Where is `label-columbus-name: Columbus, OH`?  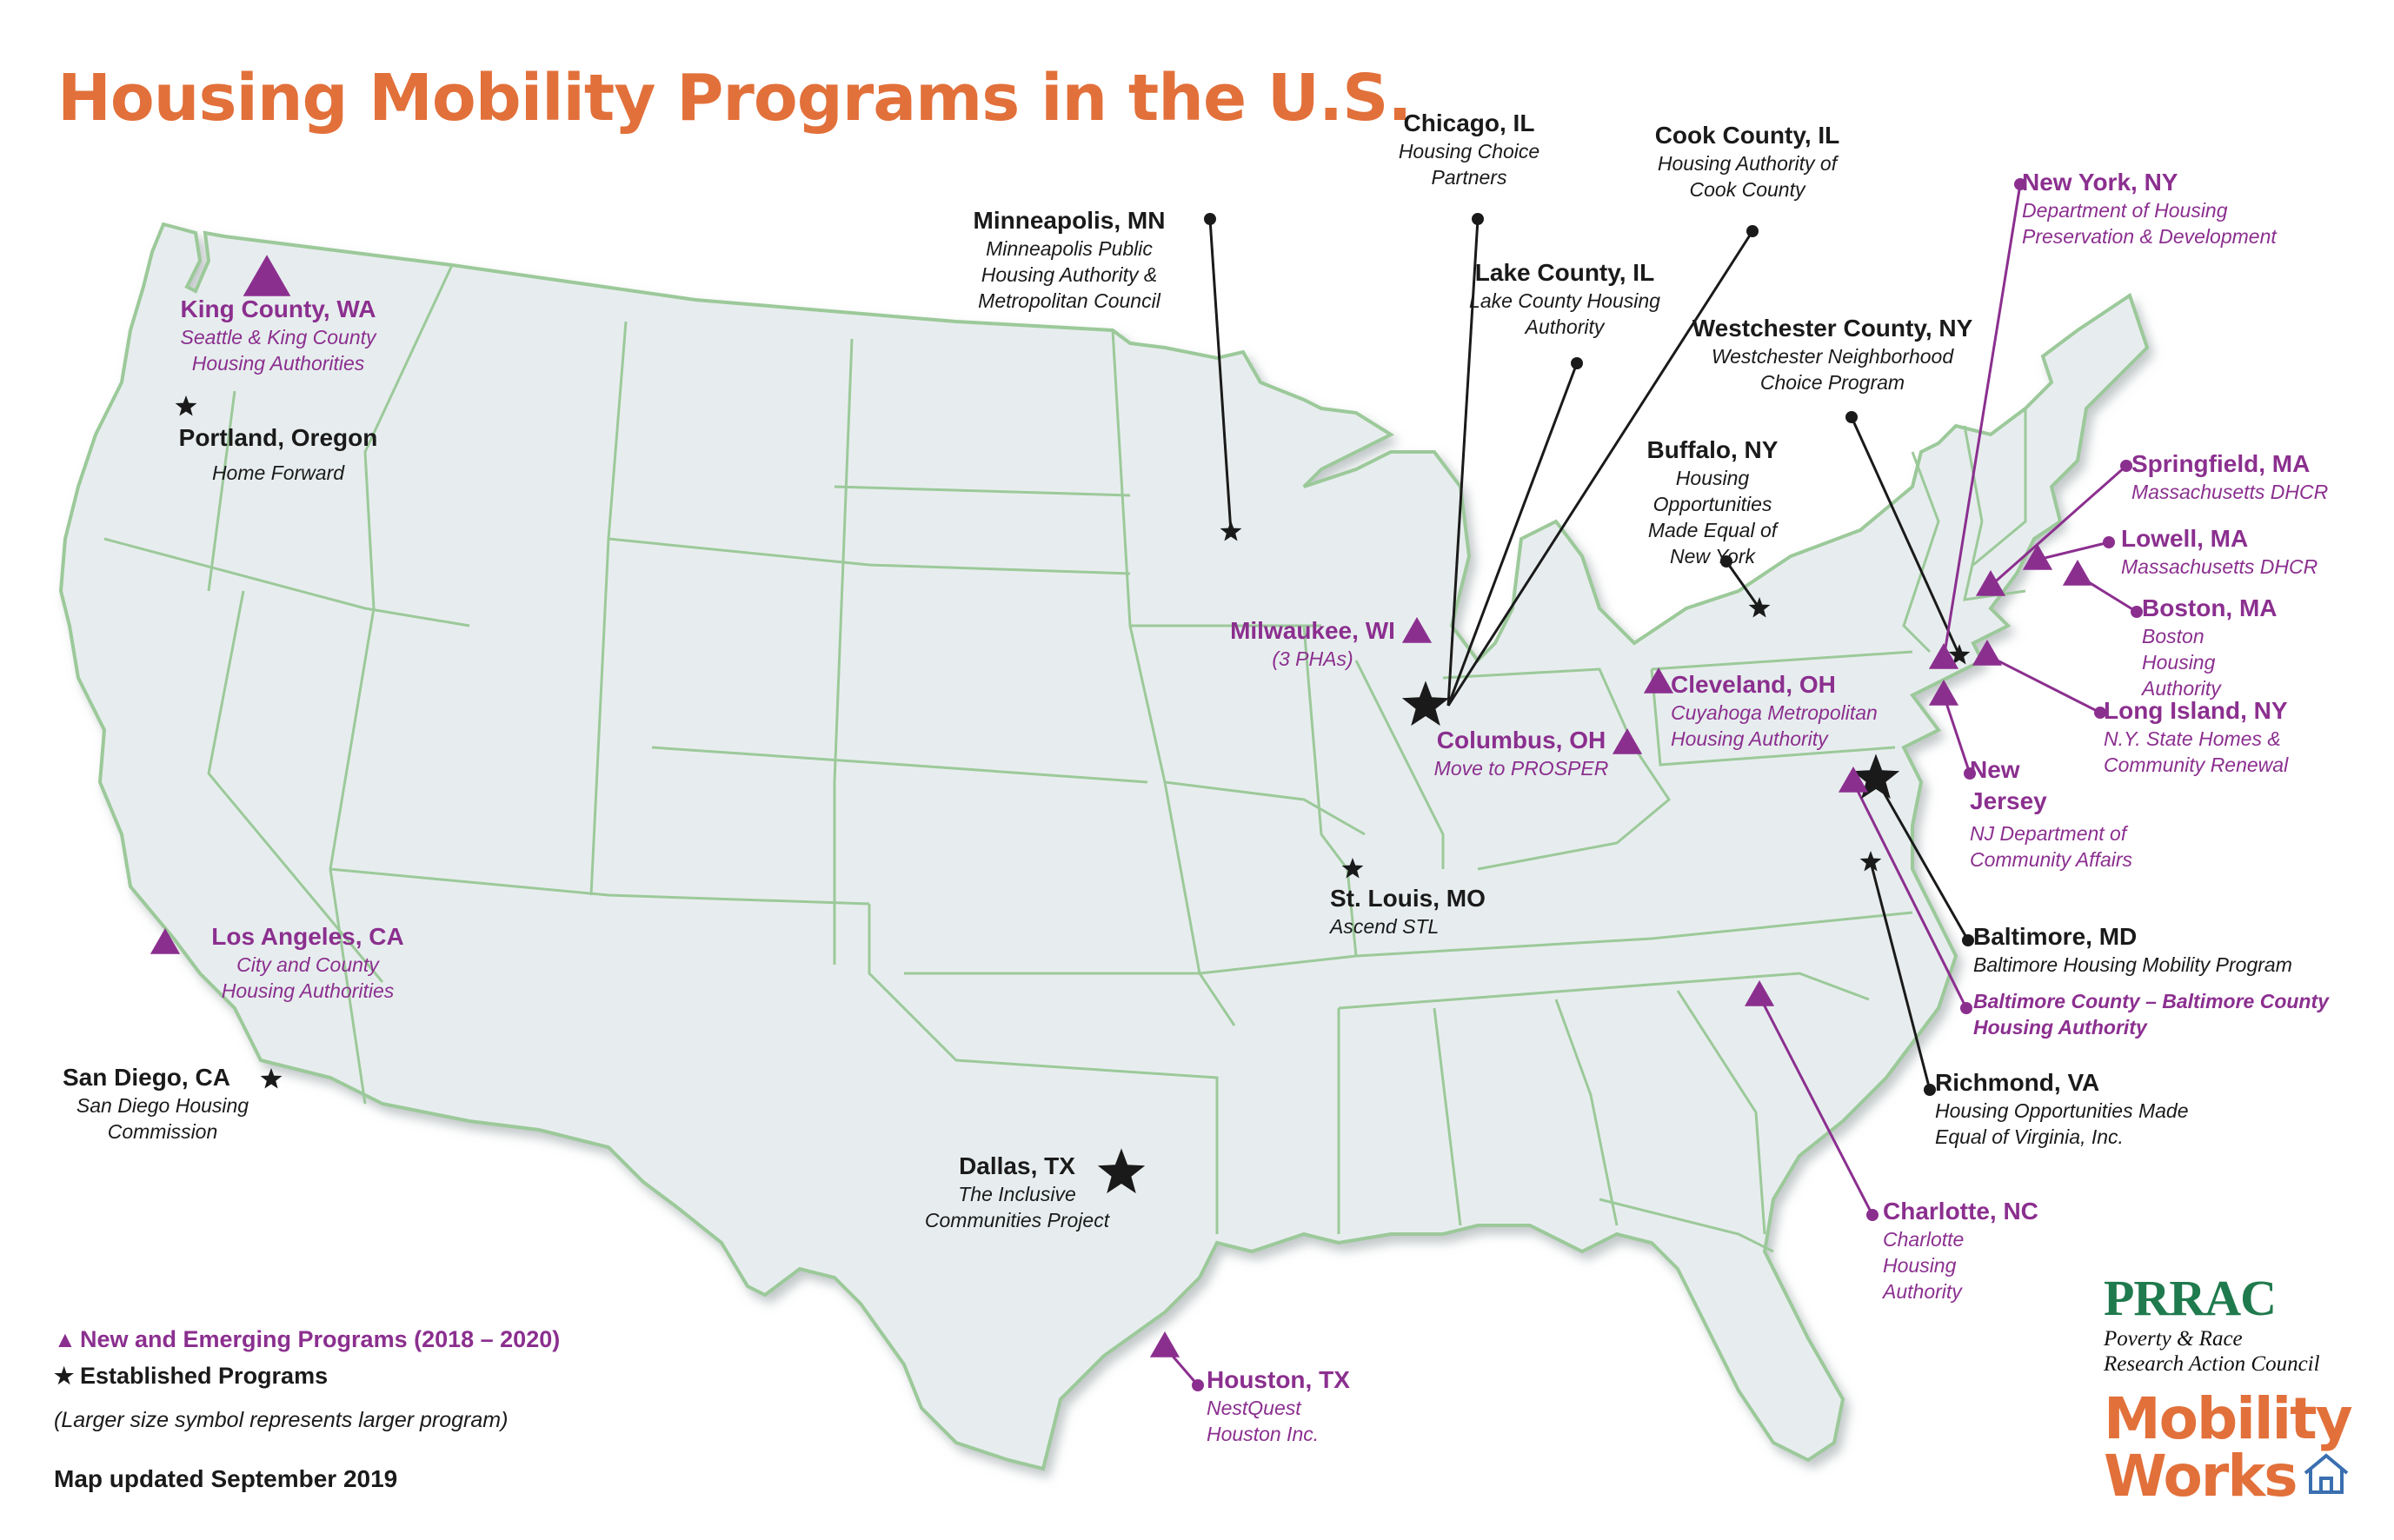 label-columbus-name: Columbus, OH is located at coordinates (1521, 740).